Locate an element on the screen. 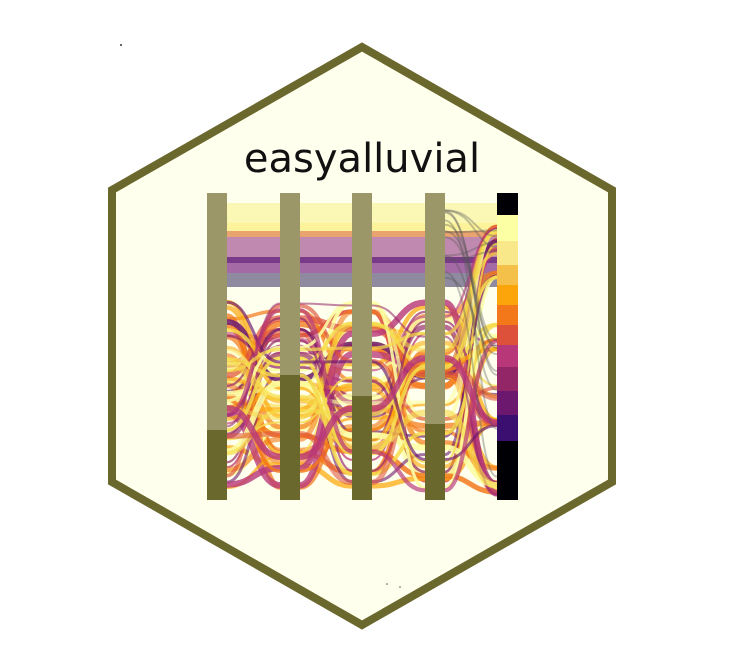 This screenshot has height=662, width=736. logo-title: easyalluvial is located at coordinates (362, 159).